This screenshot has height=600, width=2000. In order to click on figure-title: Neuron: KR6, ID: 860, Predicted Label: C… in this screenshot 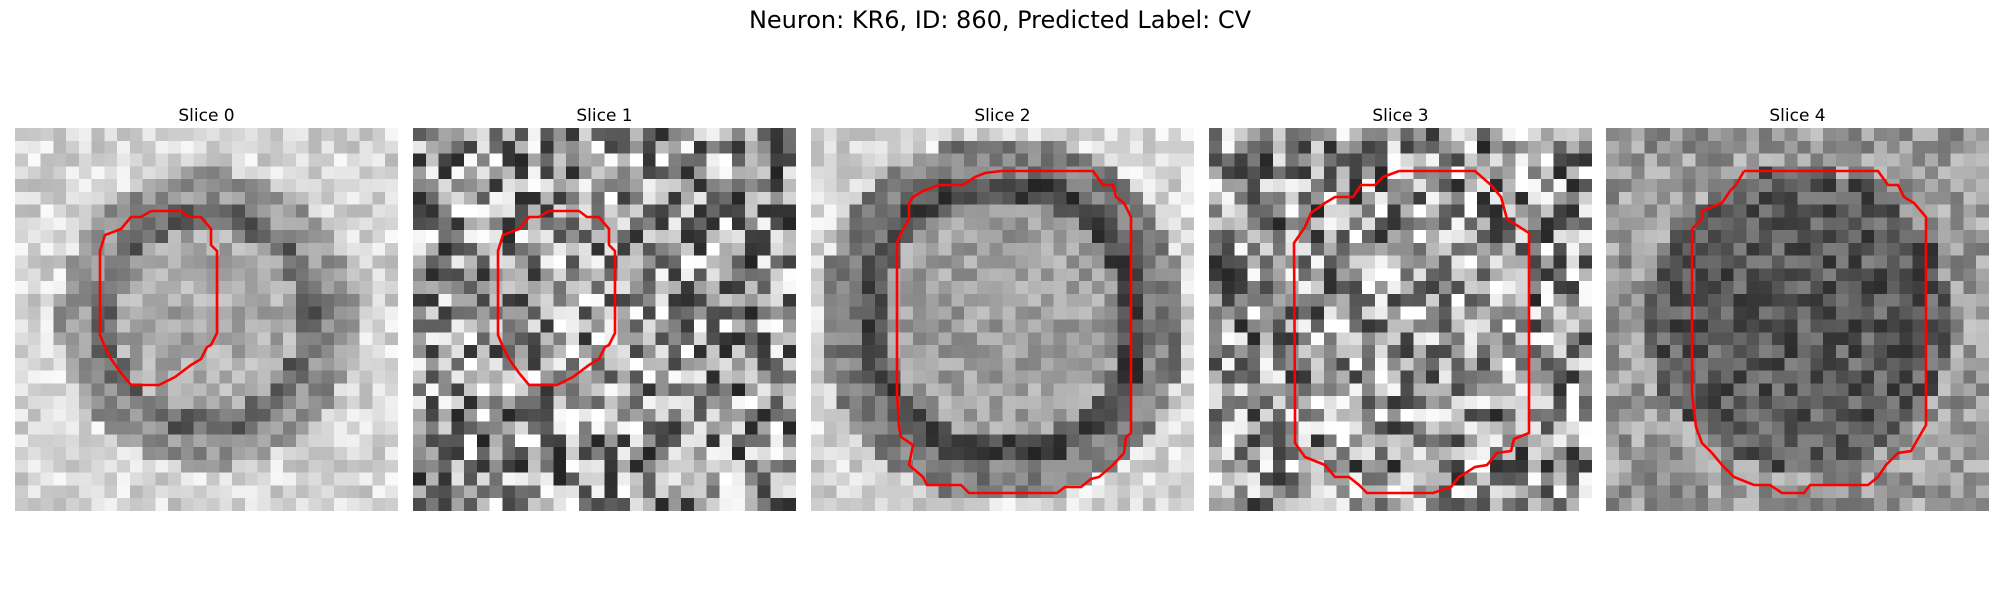, I will do `click(1000, 20)`.